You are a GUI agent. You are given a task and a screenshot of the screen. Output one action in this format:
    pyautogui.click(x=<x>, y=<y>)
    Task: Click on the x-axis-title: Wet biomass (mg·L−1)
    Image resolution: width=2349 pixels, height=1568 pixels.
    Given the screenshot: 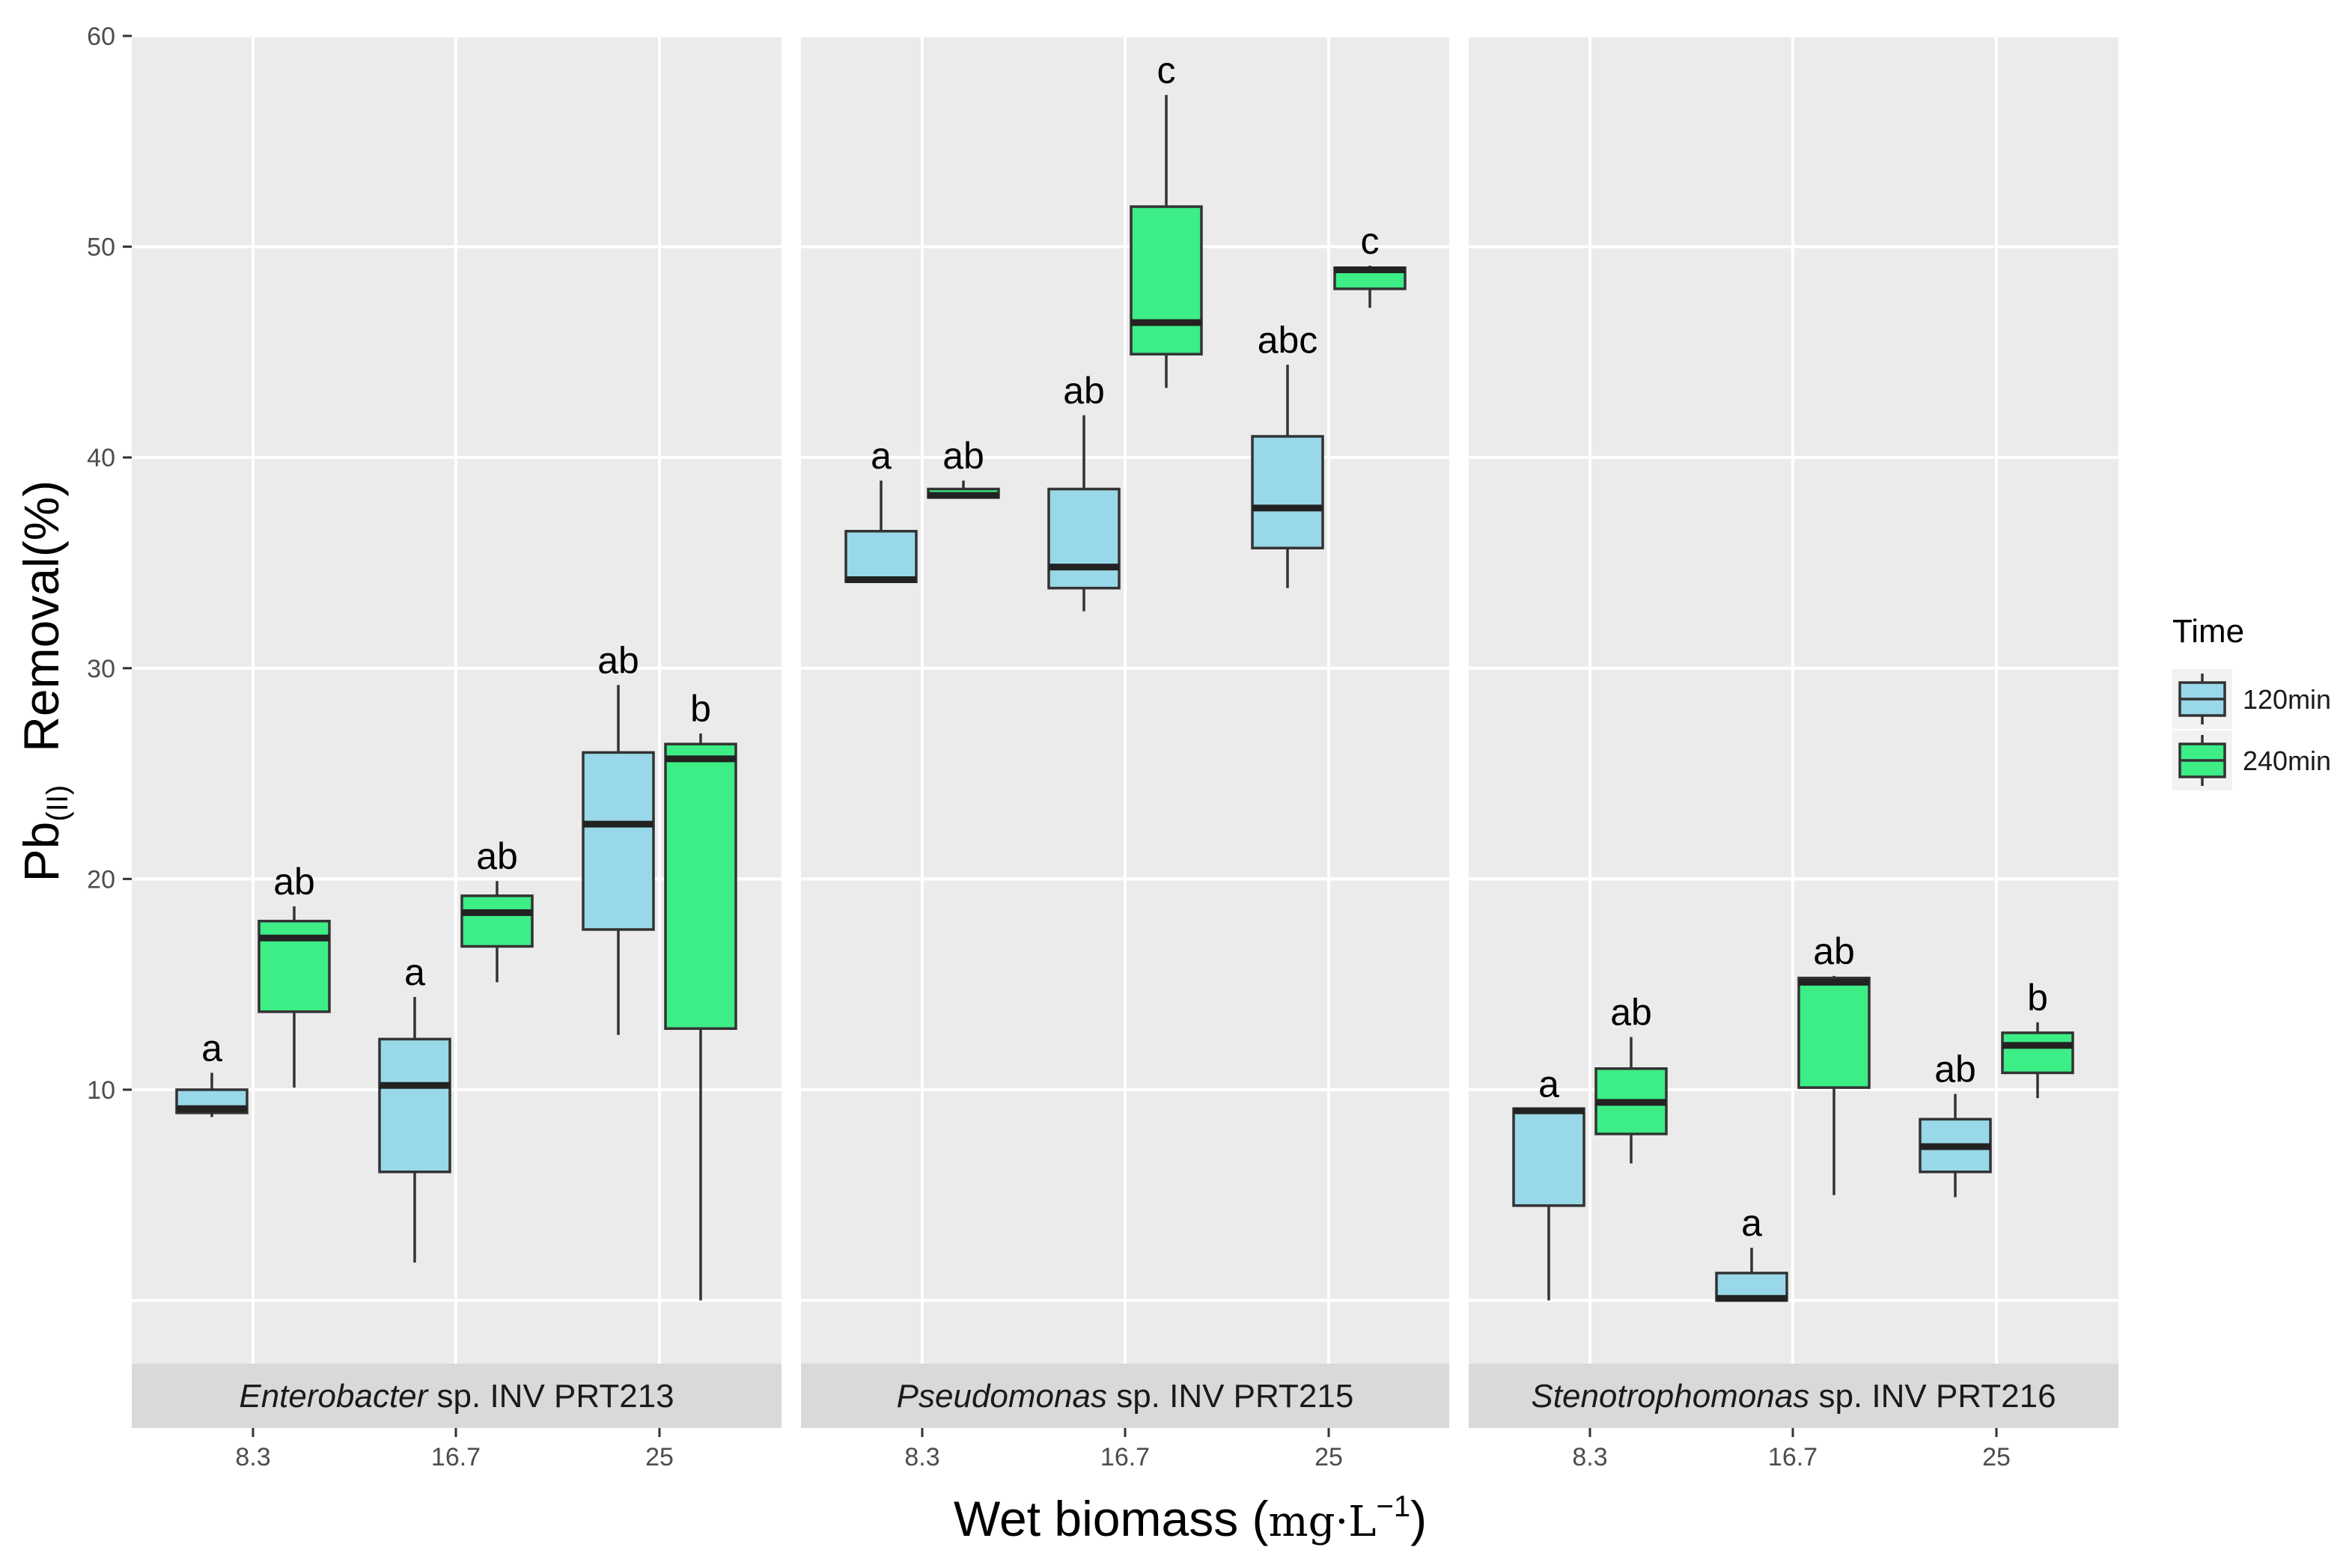 What is the action you would take?
    pyautogui.click(x=1190, y=1518)
    